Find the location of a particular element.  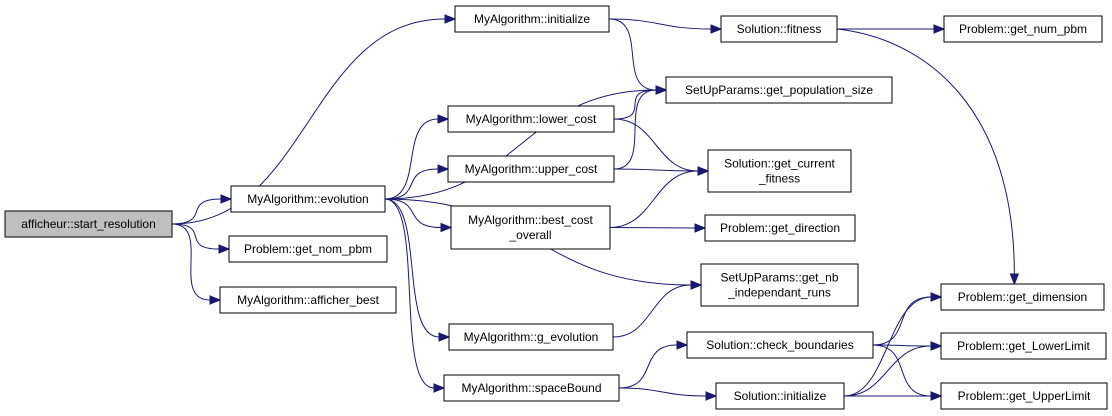

edge-lower-cost-to-get-current-fitness is located at coordinates (661, 147).